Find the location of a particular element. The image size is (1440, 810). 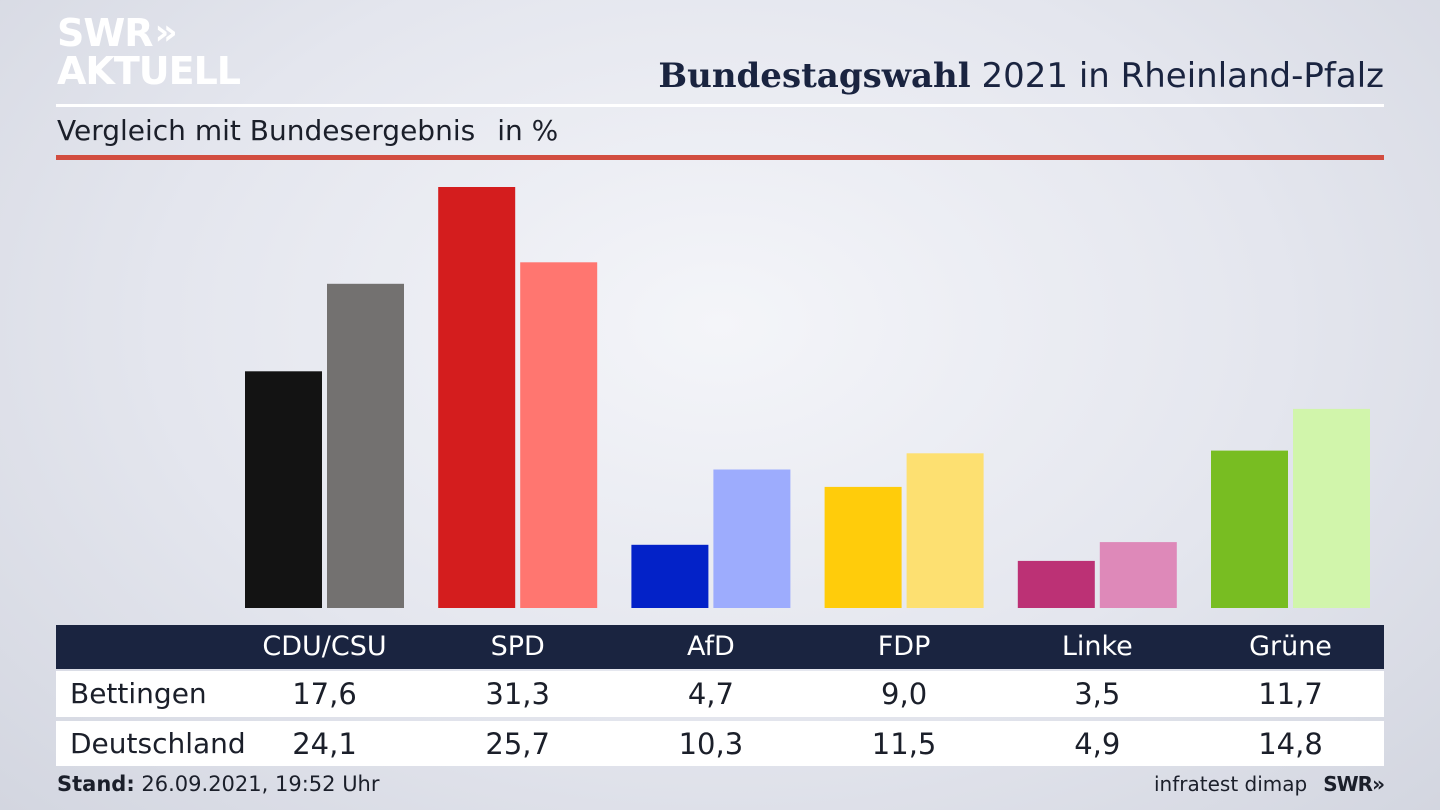

data-label: 24,1 is located at coordinates (324, 744).